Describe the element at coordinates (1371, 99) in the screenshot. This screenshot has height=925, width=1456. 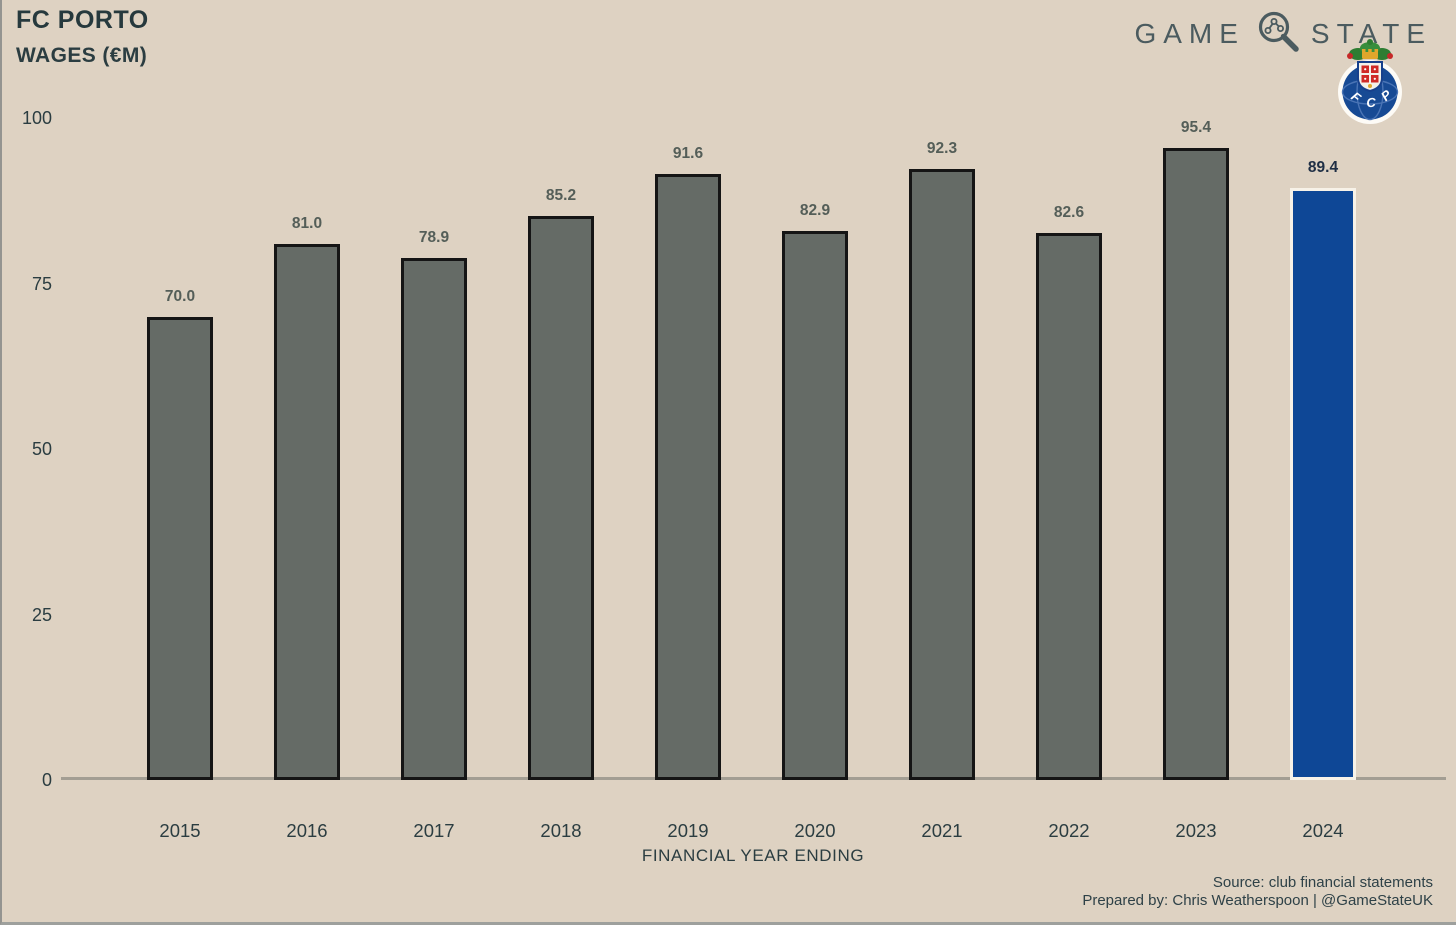
I see `svg-text: F C P` at that location.